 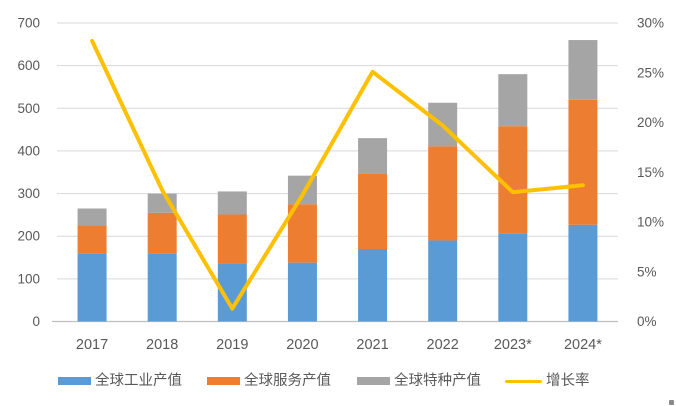 I want to click on legend-item-special: 全球特种产值, so click(x=419, y=381).